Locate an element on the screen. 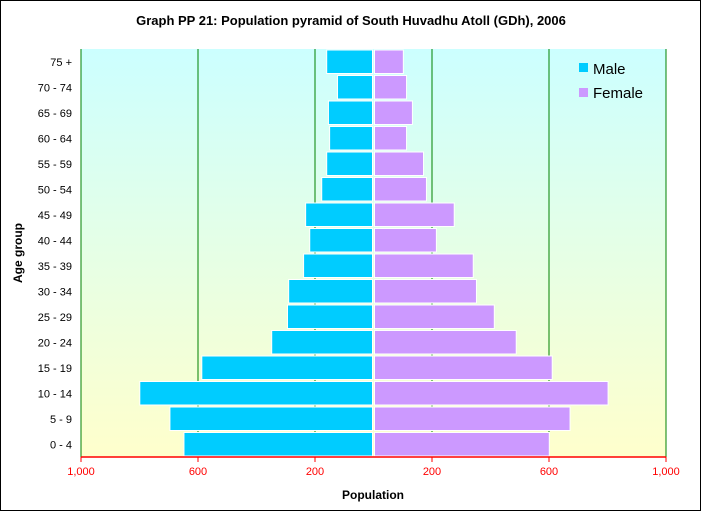  y-axis-label: Age group is located at coordinates (18, 253).